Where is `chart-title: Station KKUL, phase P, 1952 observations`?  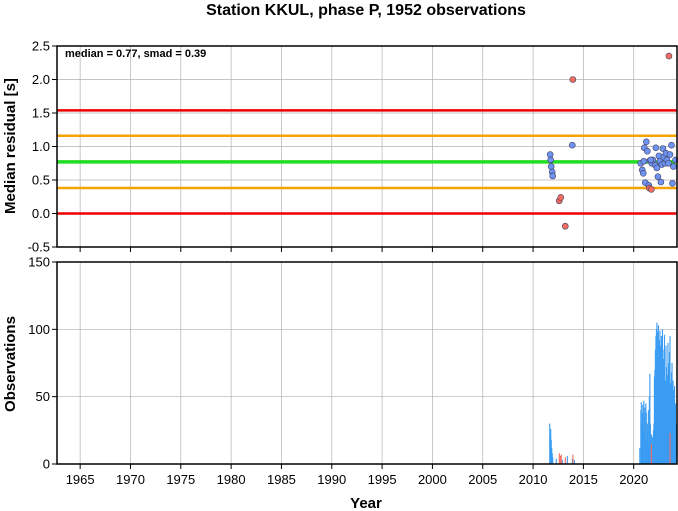
chart-title: Station KKUL, phase P, 1952 observations is located at coordinates (366, 10).